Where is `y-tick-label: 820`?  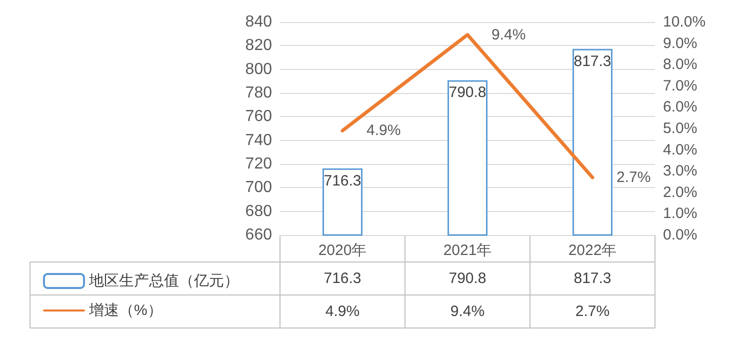
y-tick-label: 820 is located at coordinates (258, 45).